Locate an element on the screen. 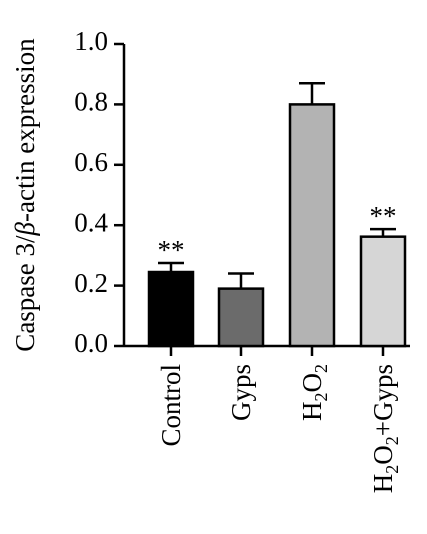 The height and width of the screenshot is (534, 427). y-tick-label: 0.8 is located at coordinates (91, 102).